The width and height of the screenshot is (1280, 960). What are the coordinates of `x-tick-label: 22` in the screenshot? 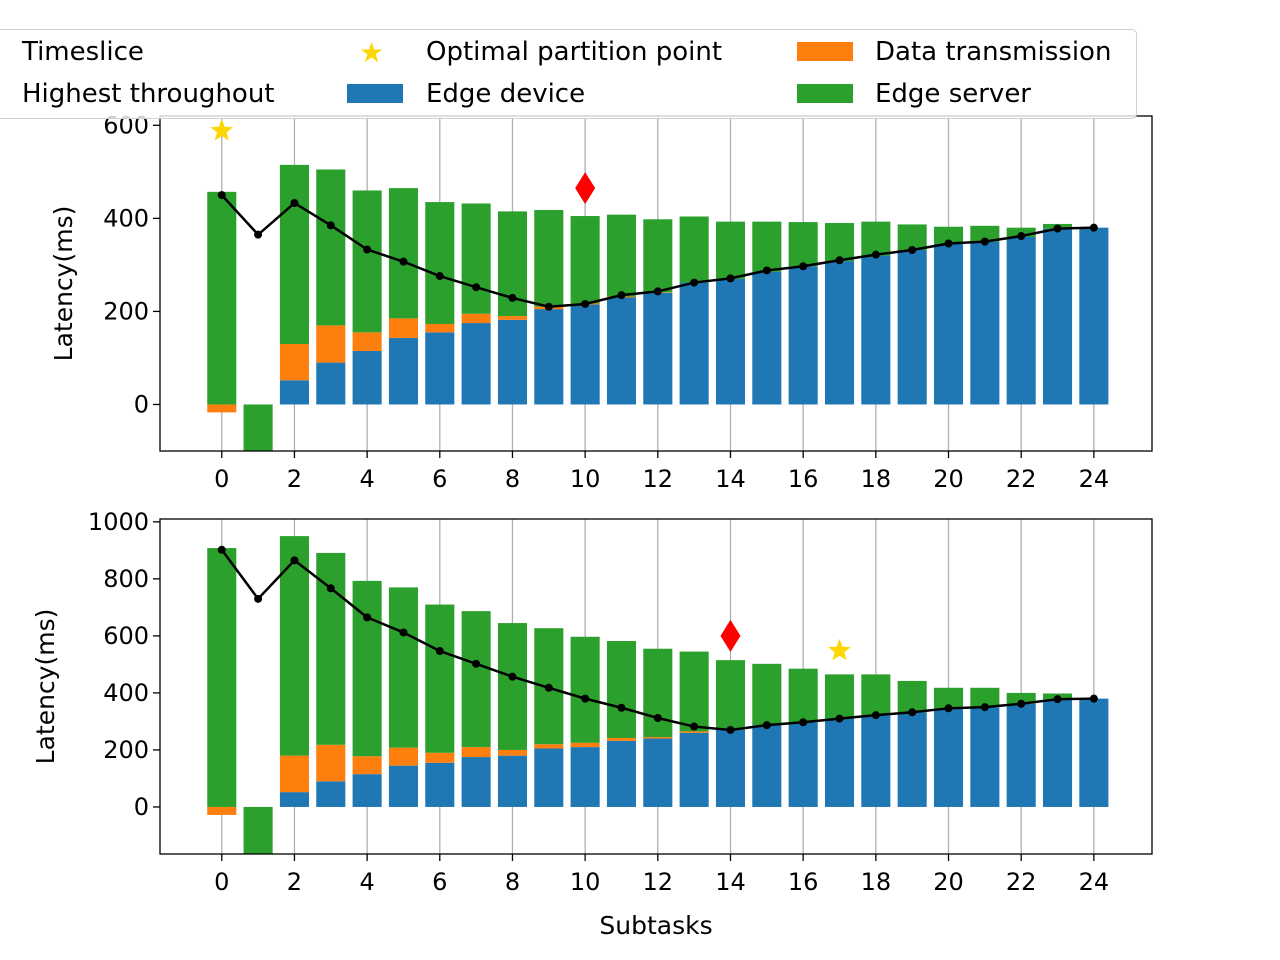 It's located at (1021, 882).